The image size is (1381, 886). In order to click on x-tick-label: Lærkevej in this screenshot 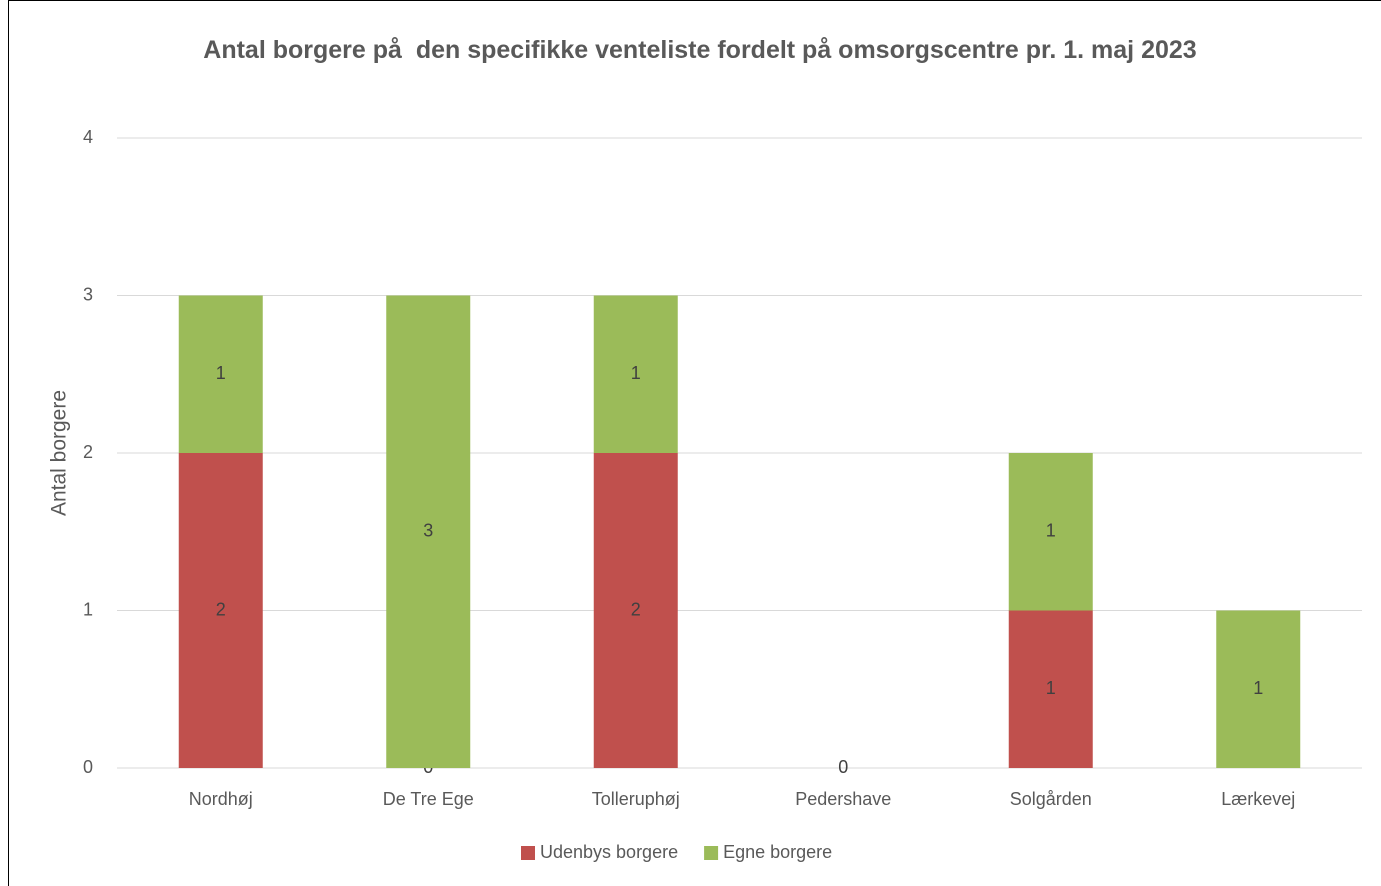, I will do `click(1258, 799)`.